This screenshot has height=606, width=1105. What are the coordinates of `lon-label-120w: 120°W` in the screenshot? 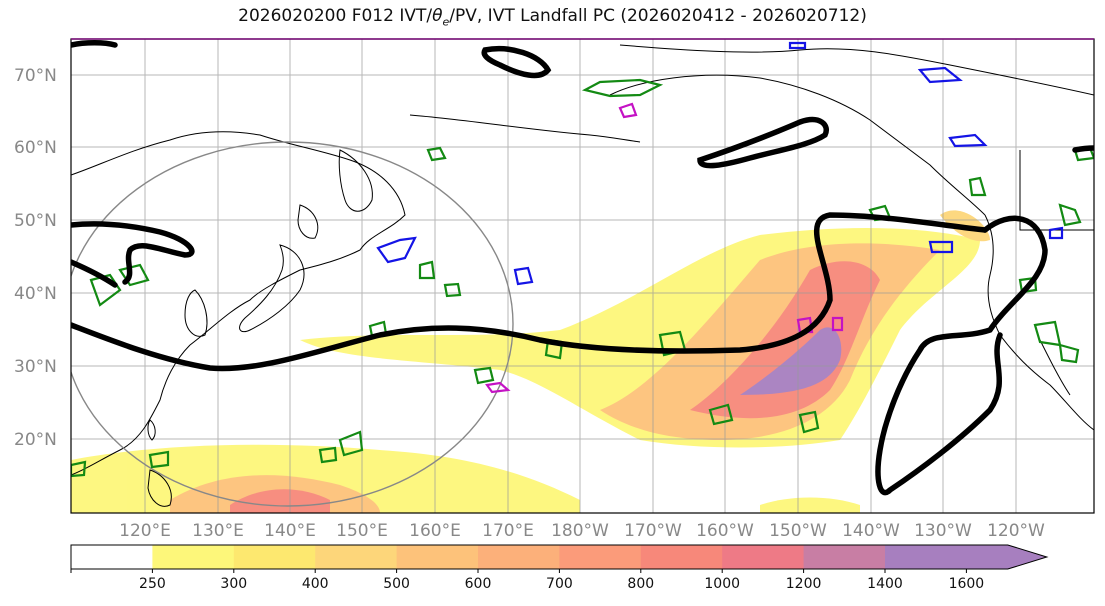 It's located at (1016, 531).